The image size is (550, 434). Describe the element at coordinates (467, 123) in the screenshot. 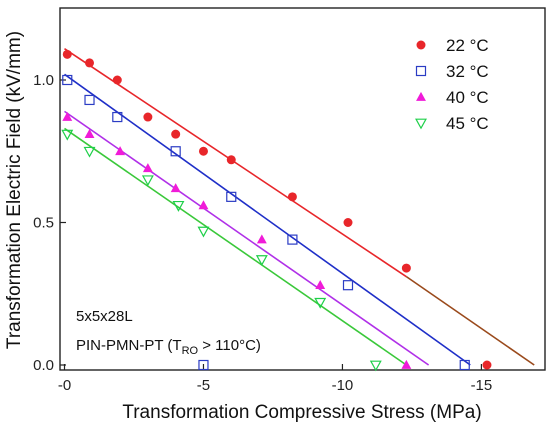

I see `legend-label-series-4: 45 °C` at that location.